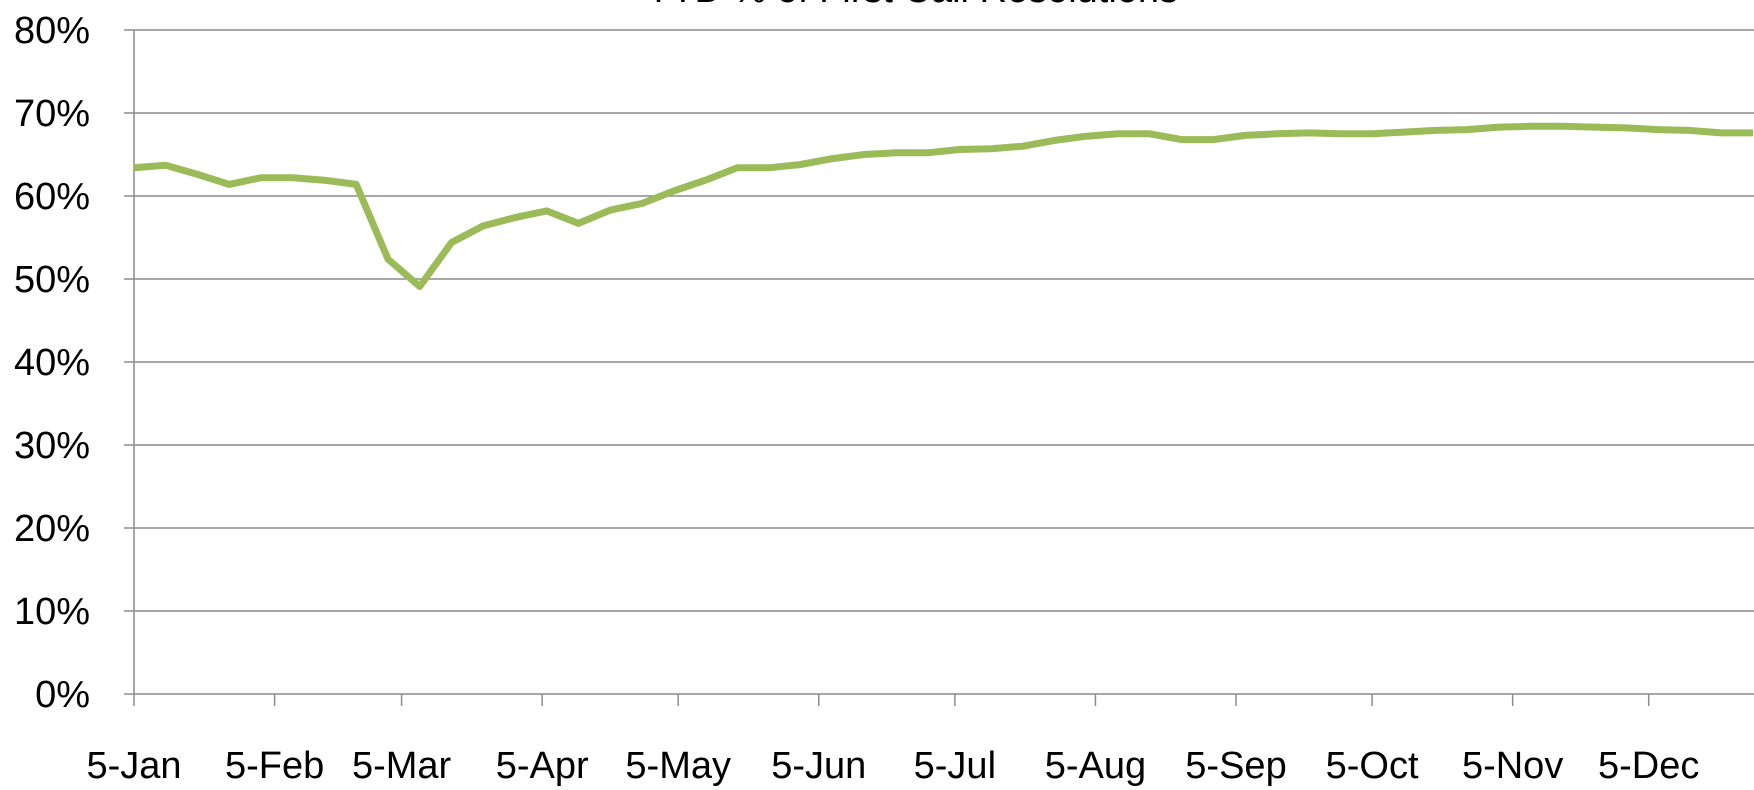 The width and height of the screenshot is (1754, 790). What do you see at coordinates (1648, 766) in the screenshot?
I see `x-tick-label: 5-Dec` at bounding box center [1648, 766].